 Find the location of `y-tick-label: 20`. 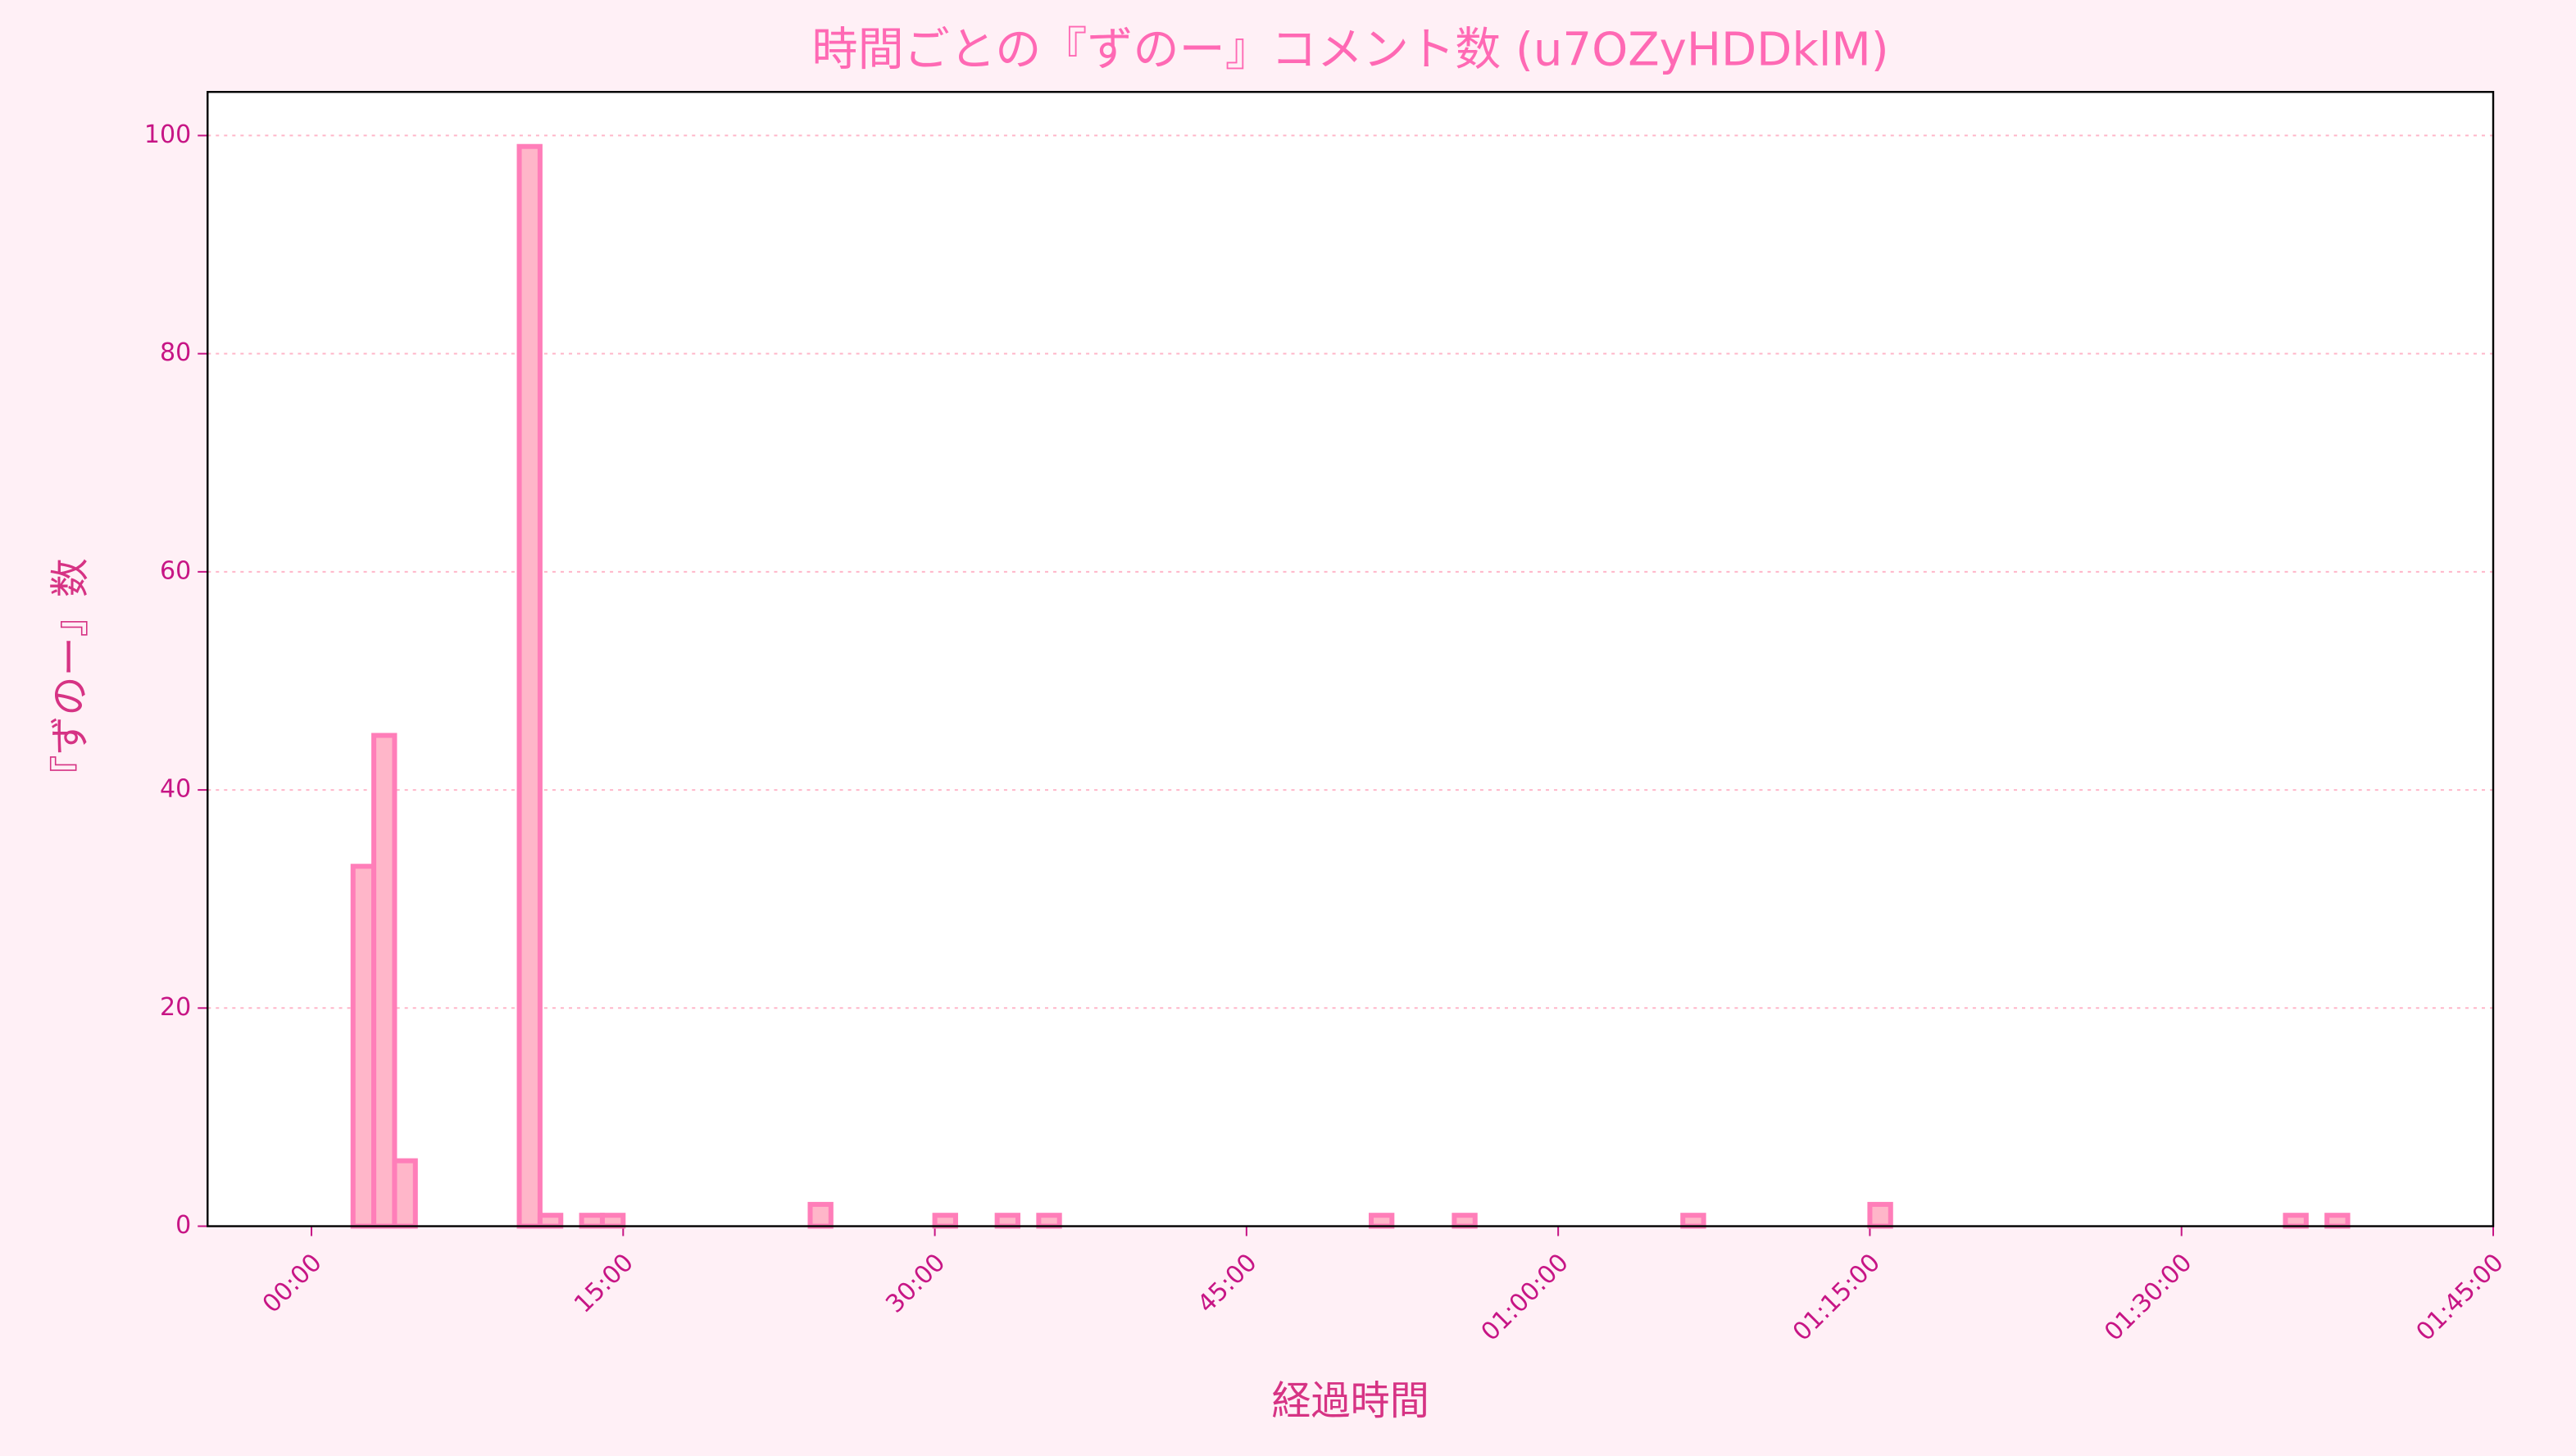

y-tick-label: 20 is located at coordinates (175, 1008).